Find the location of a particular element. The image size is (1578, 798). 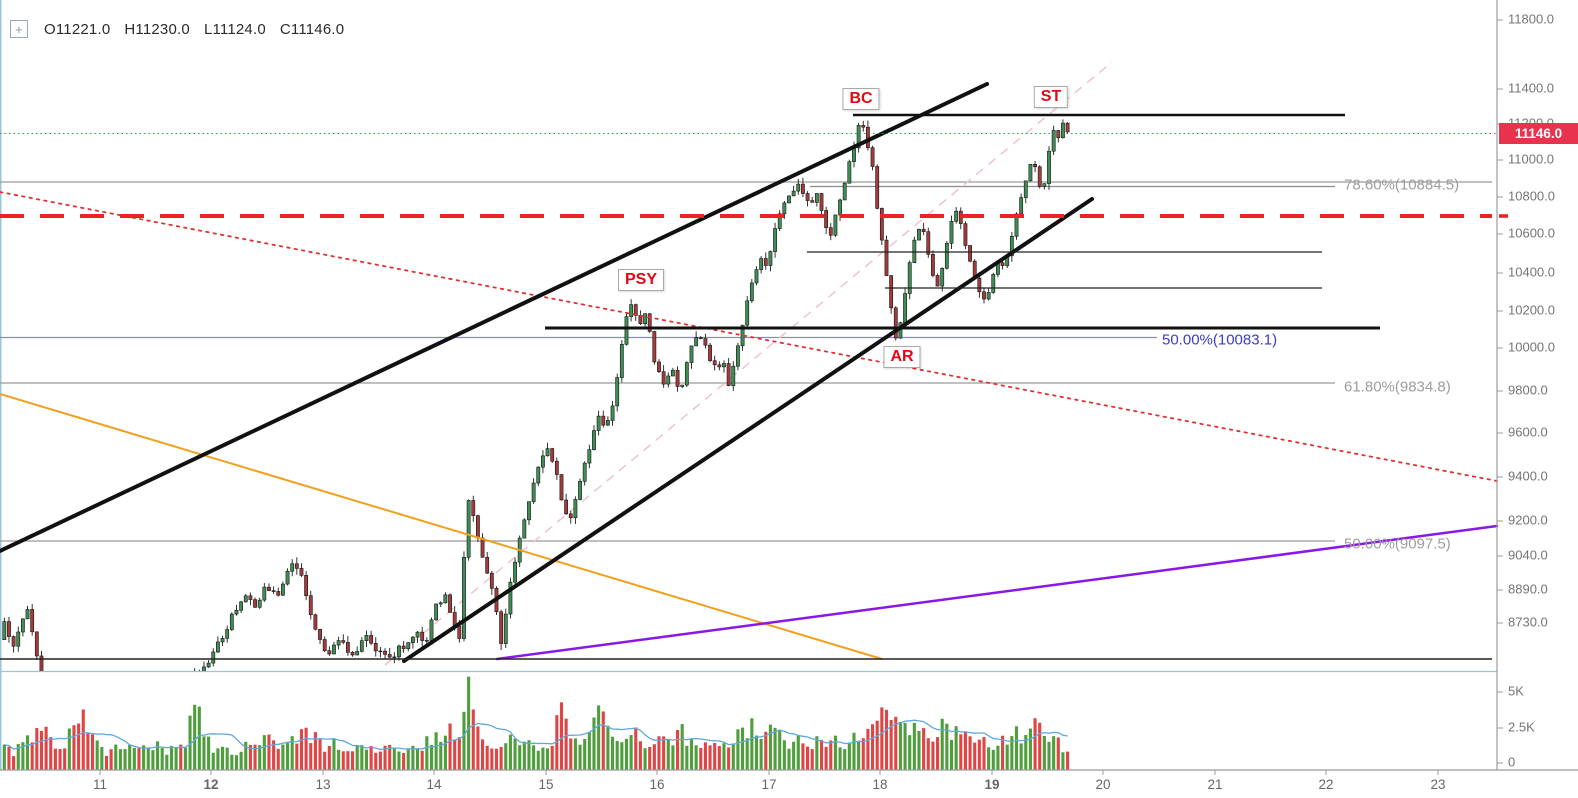

ohlc-legend: + O11221.0 H11230.0 L11124.0 C11146.0 is located at coordinates (177, 29).